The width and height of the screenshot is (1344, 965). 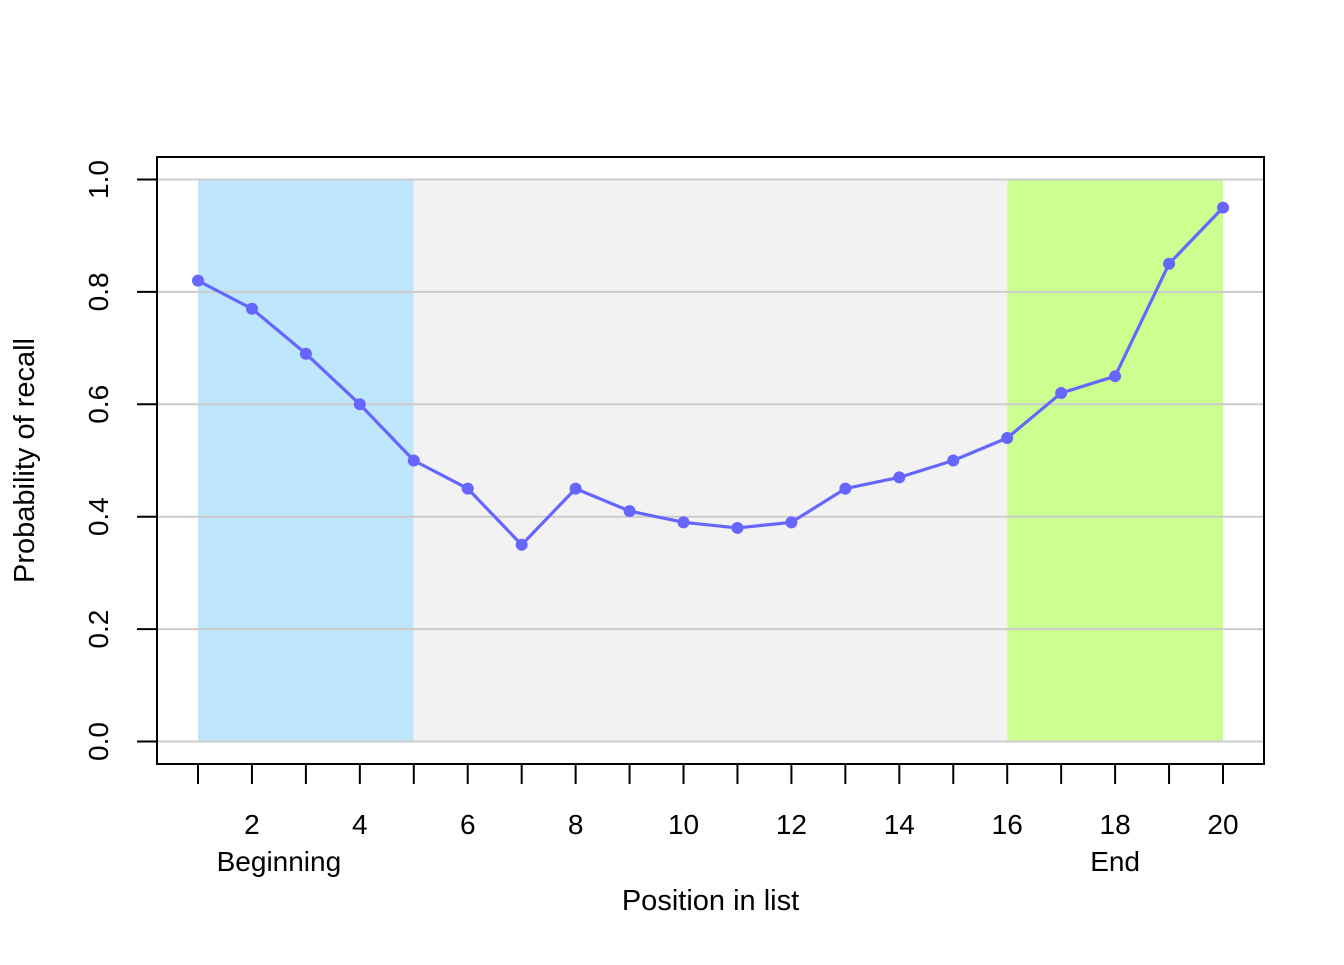 What do you see at coordinates (1222, 824) in the screenshot?
I see `x-tick-label: 20` at bounding box center [1222, 824].